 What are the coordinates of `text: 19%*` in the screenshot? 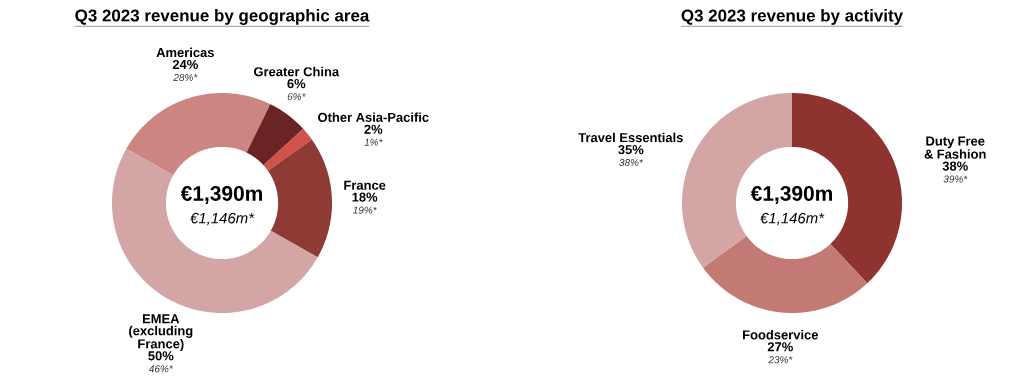 It's located at (365, 210).